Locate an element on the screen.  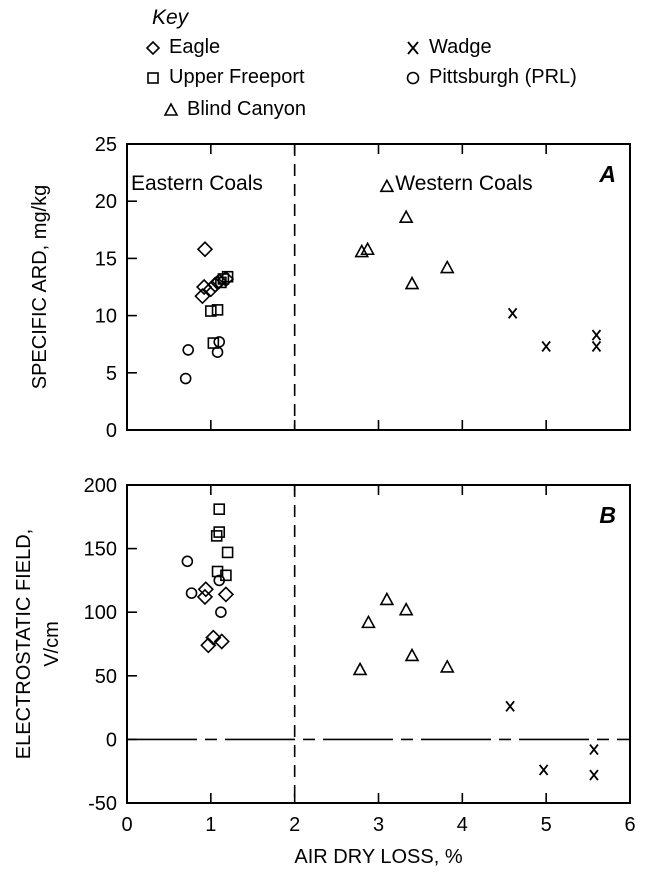
legend-item-upper-freeport: Upper Freeport is located at coordinates (225, 77).